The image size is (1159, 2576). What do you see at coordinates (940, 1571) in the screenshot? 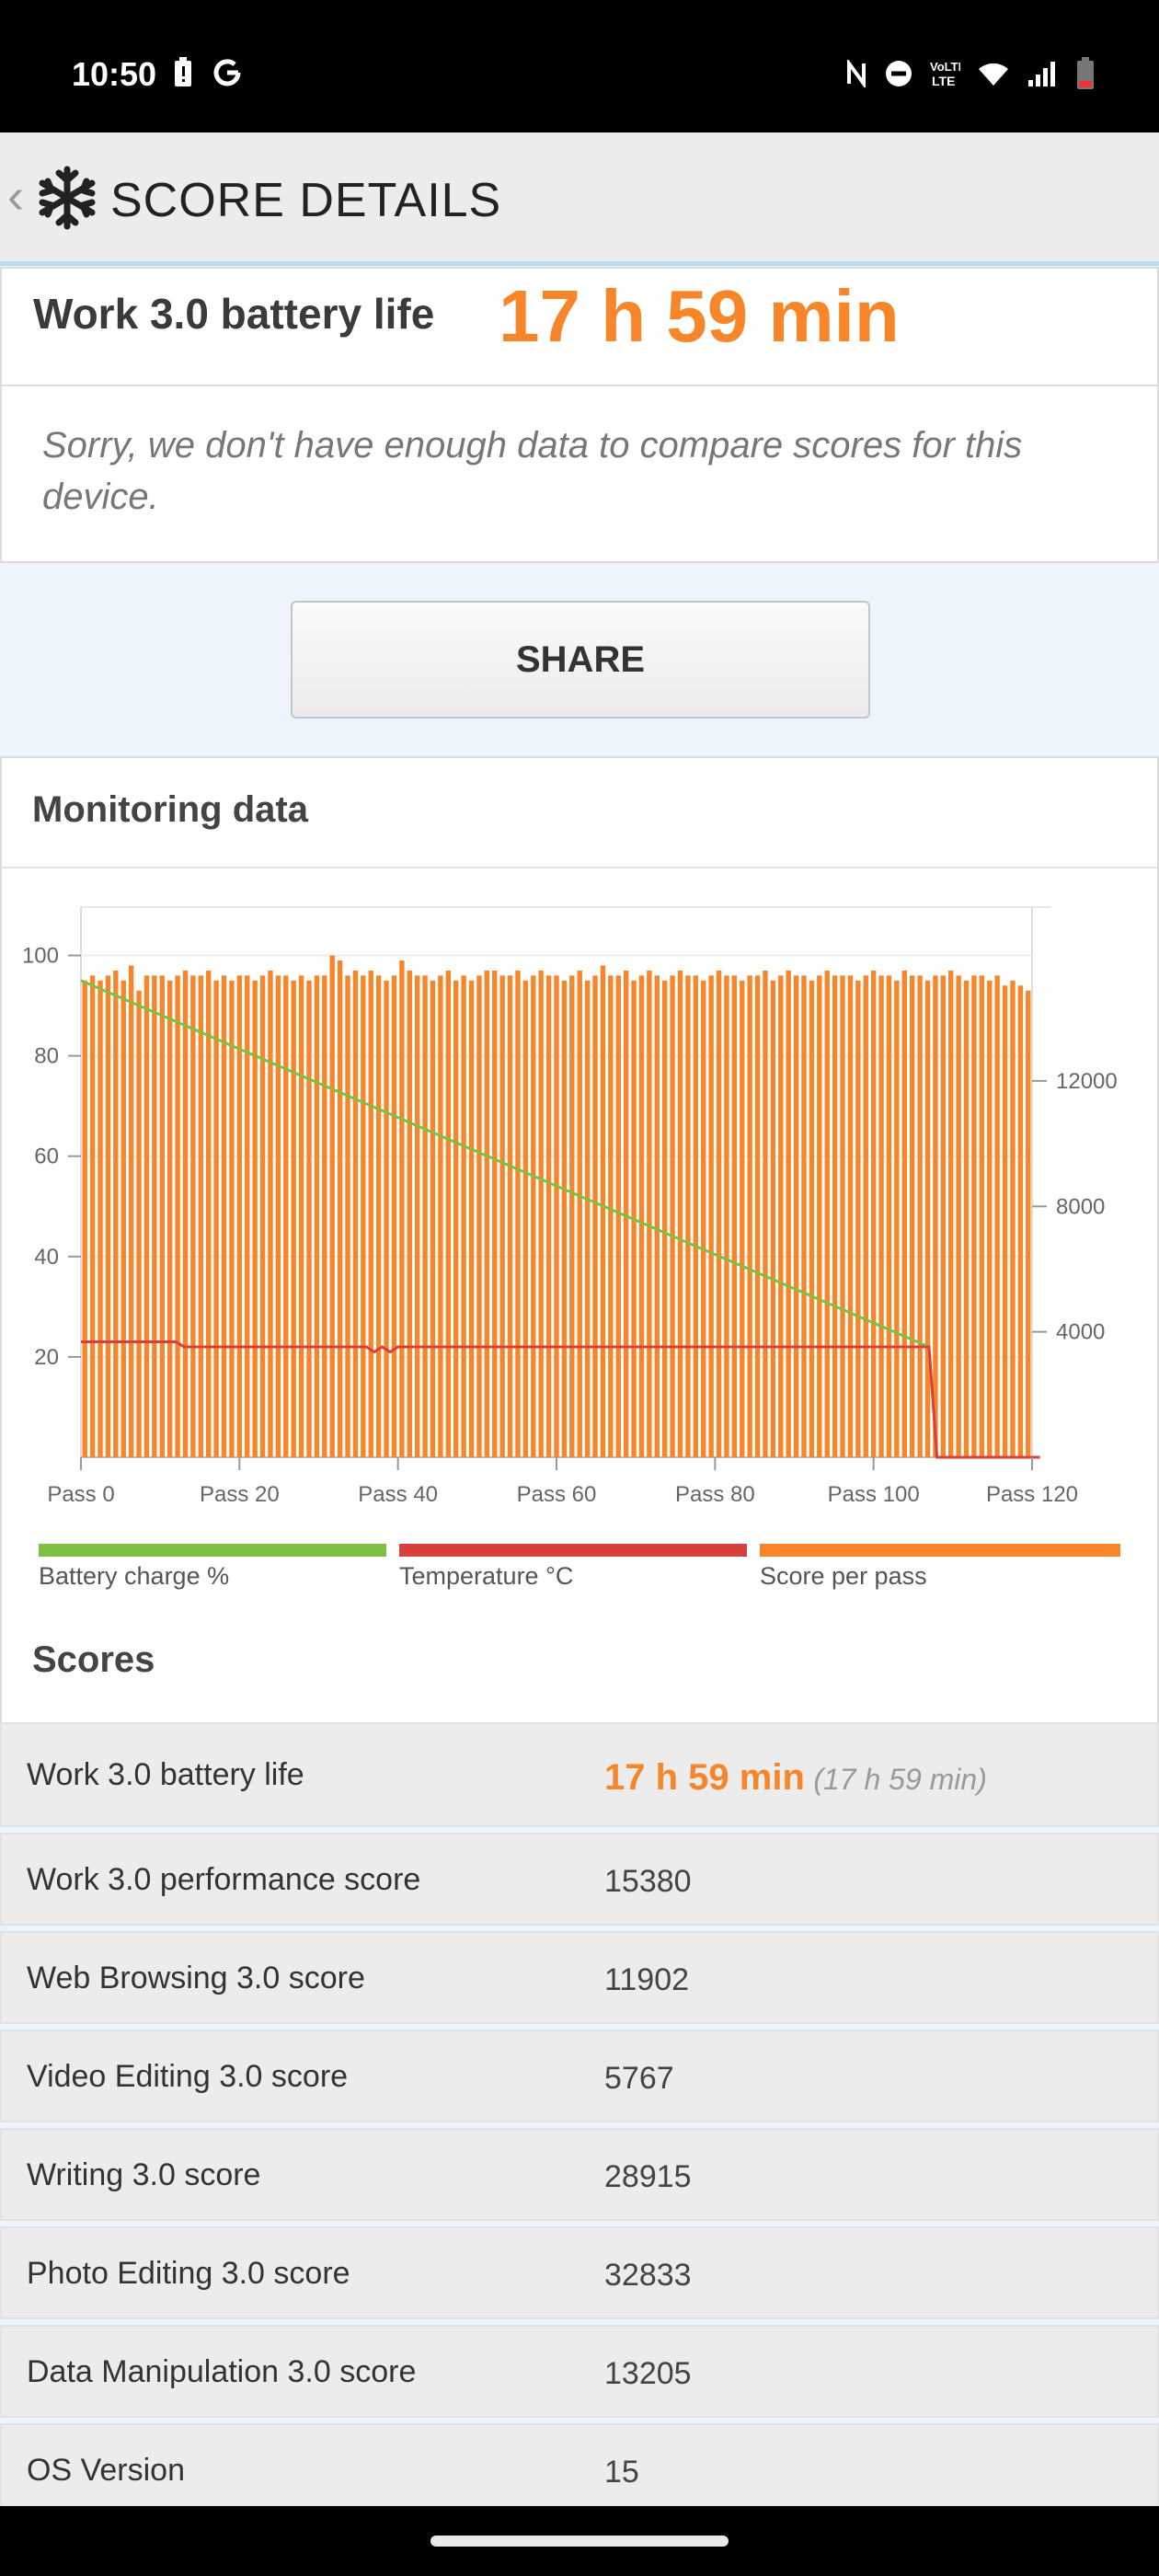
I see `legend-score: Score per pass` at bounding box center [940, 1571].